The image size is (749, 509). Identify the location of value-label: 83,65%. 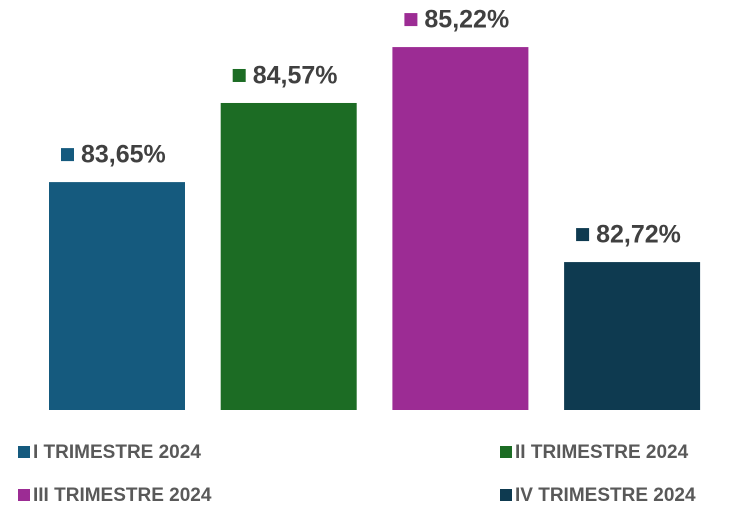
(123, 155).